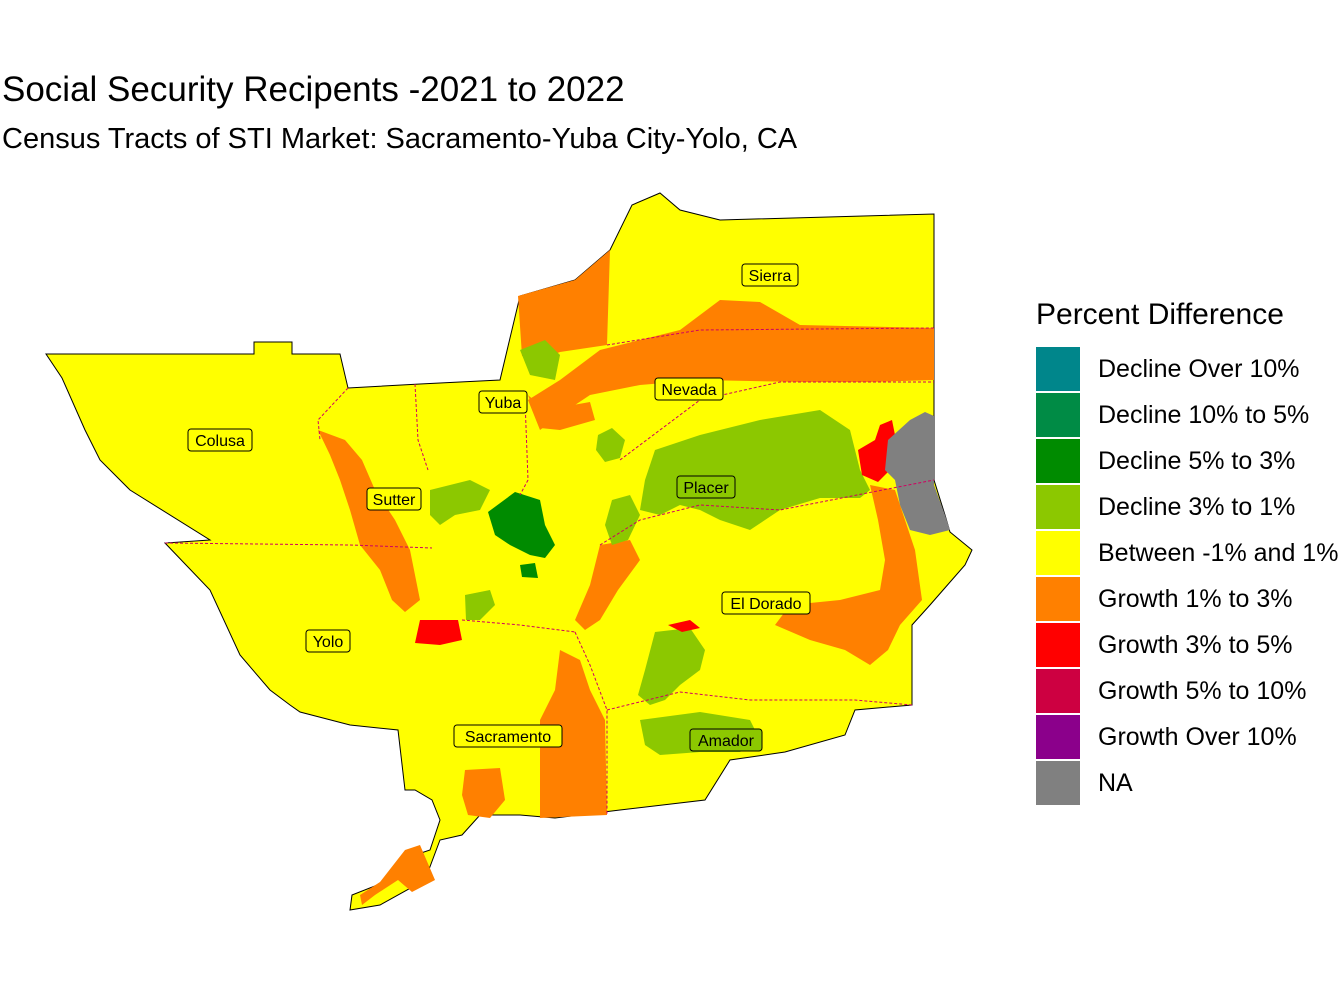 The image size is (1344, 1008). Describe the element at coordinates (684, 626) in the screenshot. I see `region-red-eldorado` at that location.